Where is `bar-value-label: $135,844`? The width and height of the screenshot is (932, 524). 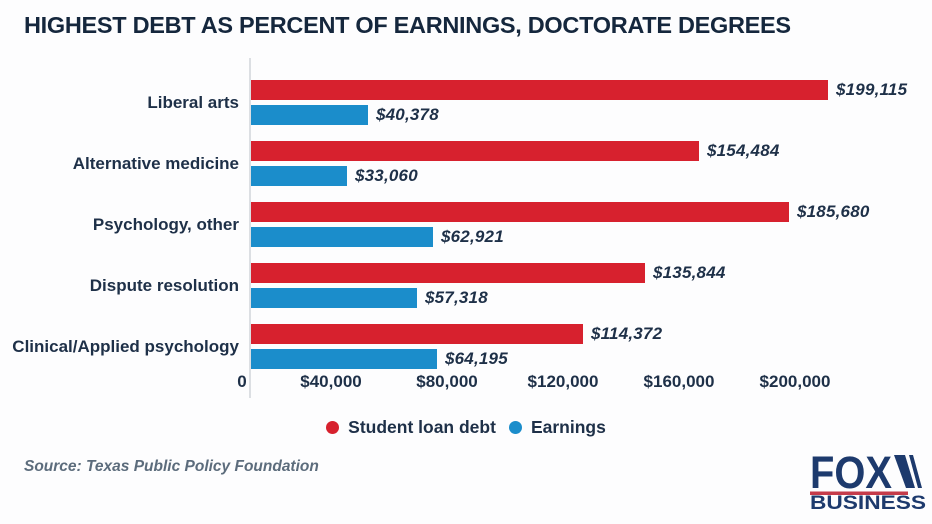 bar-value-label: $135,844 is located at coordinates (689, 272).